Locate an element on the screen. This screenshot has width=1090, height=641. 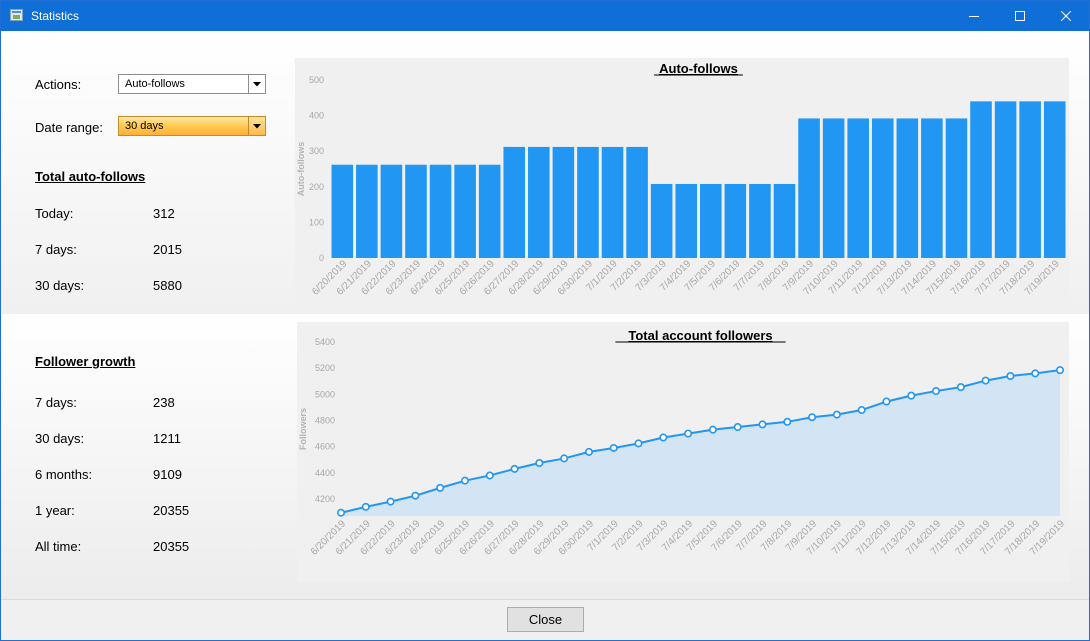
growth-7-days-label: 7 days: is located at coordinates (56, 402).